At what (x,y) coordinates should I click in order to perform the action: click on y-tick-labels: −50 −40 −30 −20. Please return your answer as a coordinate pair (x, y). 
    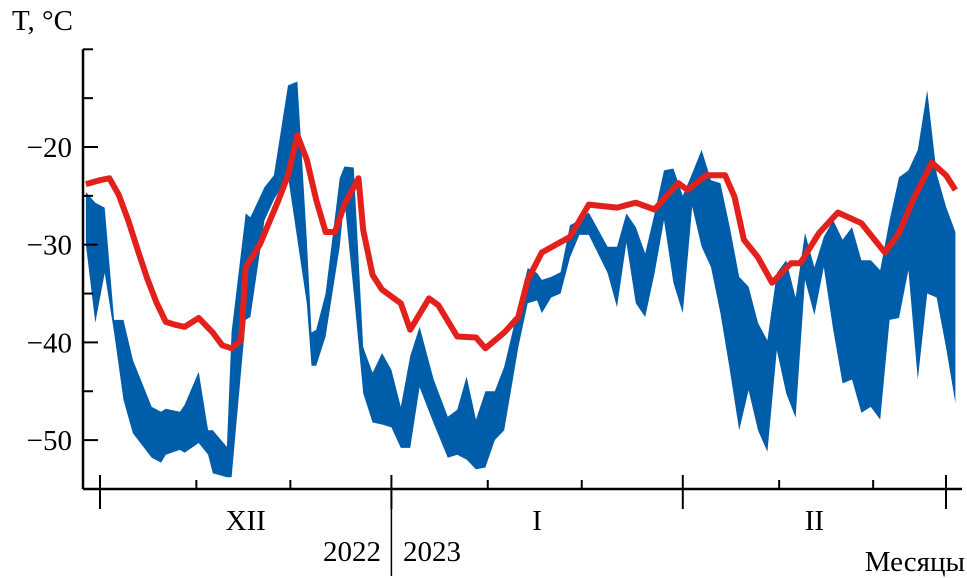
    Looking at the image, I should click on (49, 294).